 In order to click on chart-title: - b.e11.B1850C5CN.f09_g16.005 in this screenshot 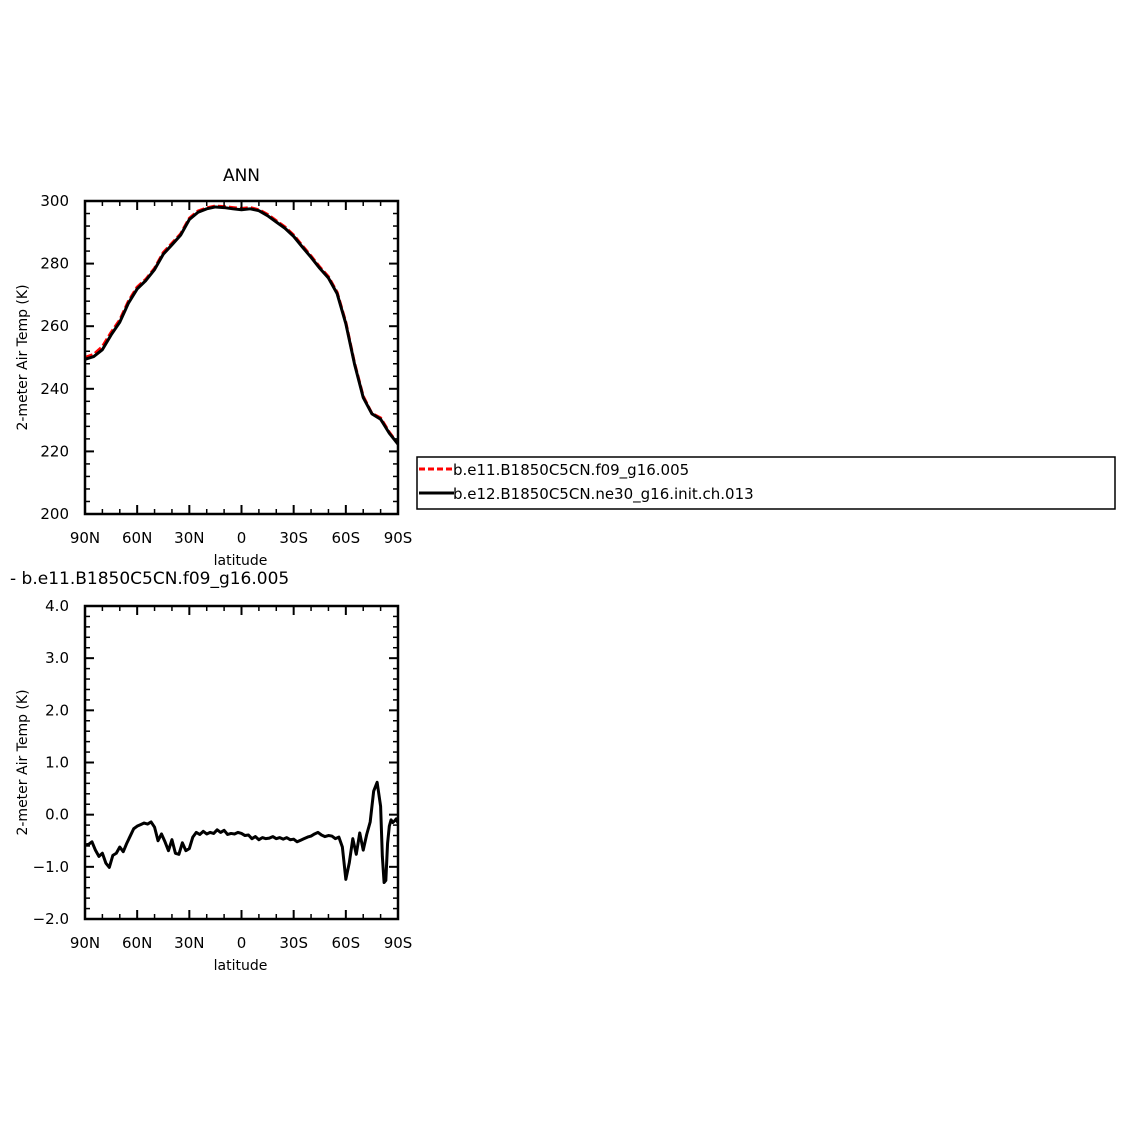, I will do `click(149, 579)`.